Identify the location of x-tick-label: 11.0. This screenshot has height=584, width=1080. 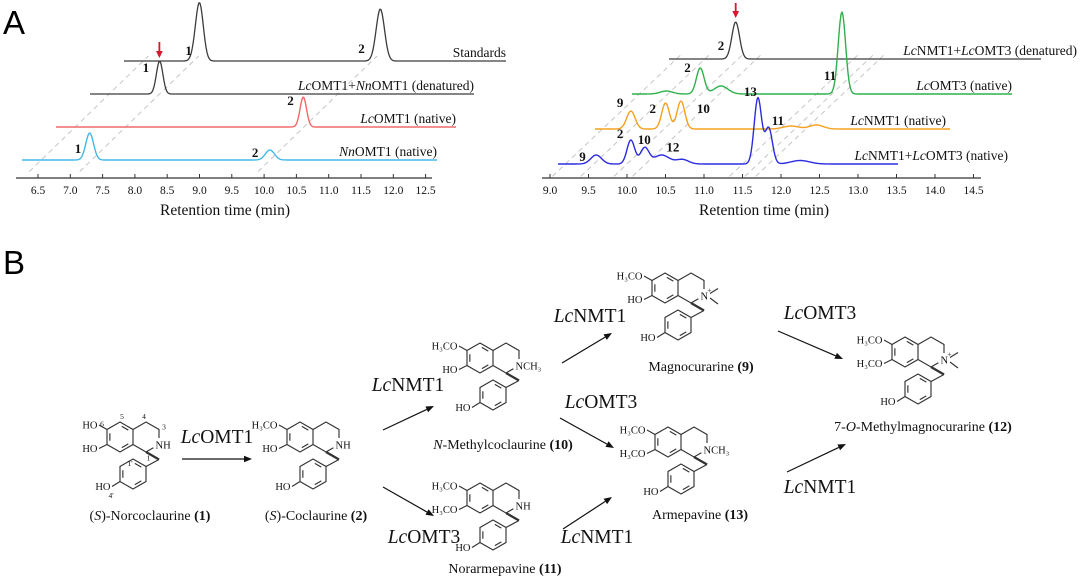
(329, 191).